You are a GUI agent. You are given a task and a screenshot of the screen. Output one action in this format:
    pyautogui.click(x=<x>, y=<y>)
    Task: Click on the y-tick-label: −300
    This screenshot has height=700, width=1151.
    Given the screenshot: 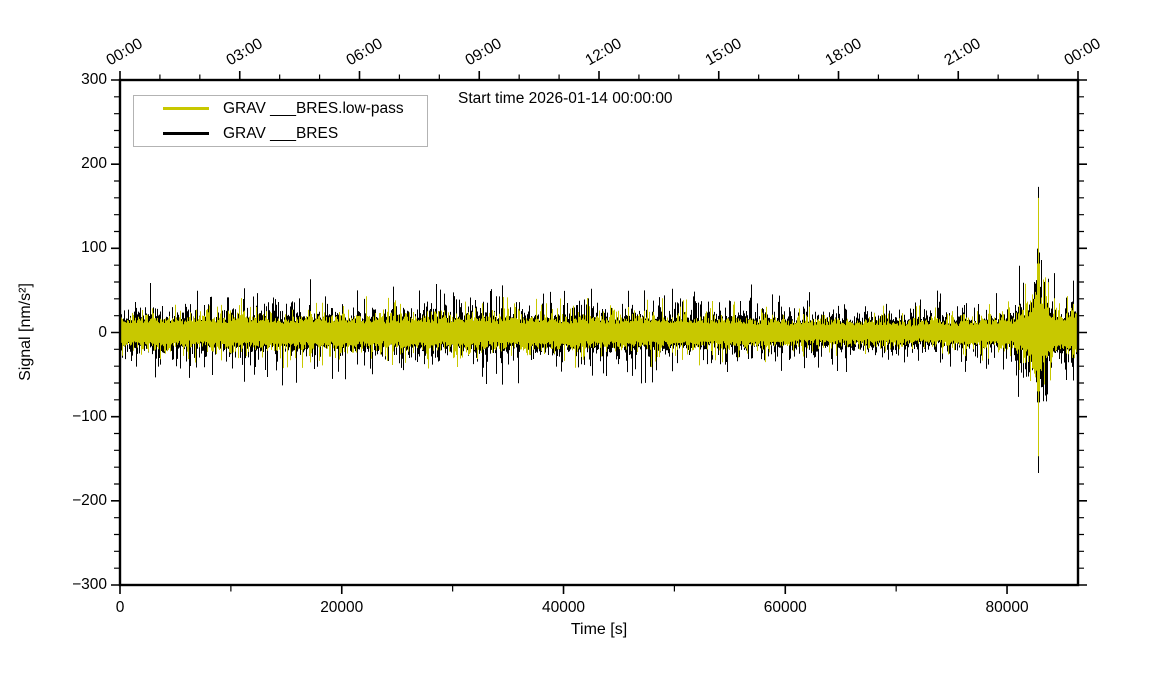 What is the action you would take?
    pyautogui.click(x=89, y=584)
    